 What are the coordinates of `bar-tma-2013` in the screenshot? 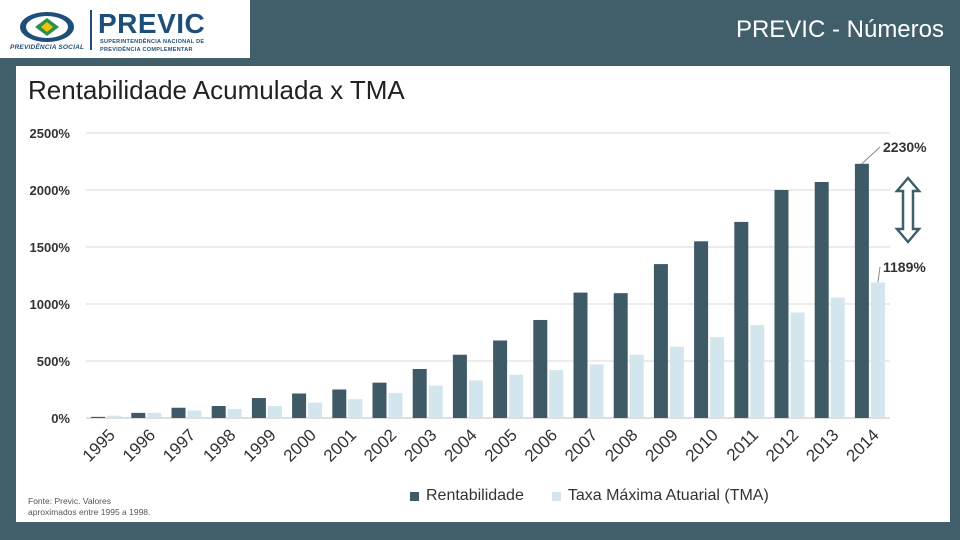 It's located at (837, 357).